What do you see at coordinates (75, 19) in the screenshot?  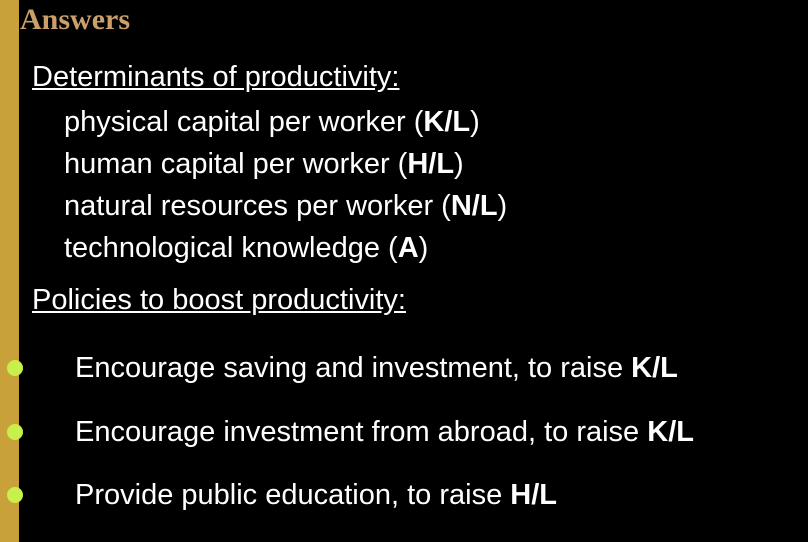 I see `slide-title: Answers` at bounding box center [75, 19].